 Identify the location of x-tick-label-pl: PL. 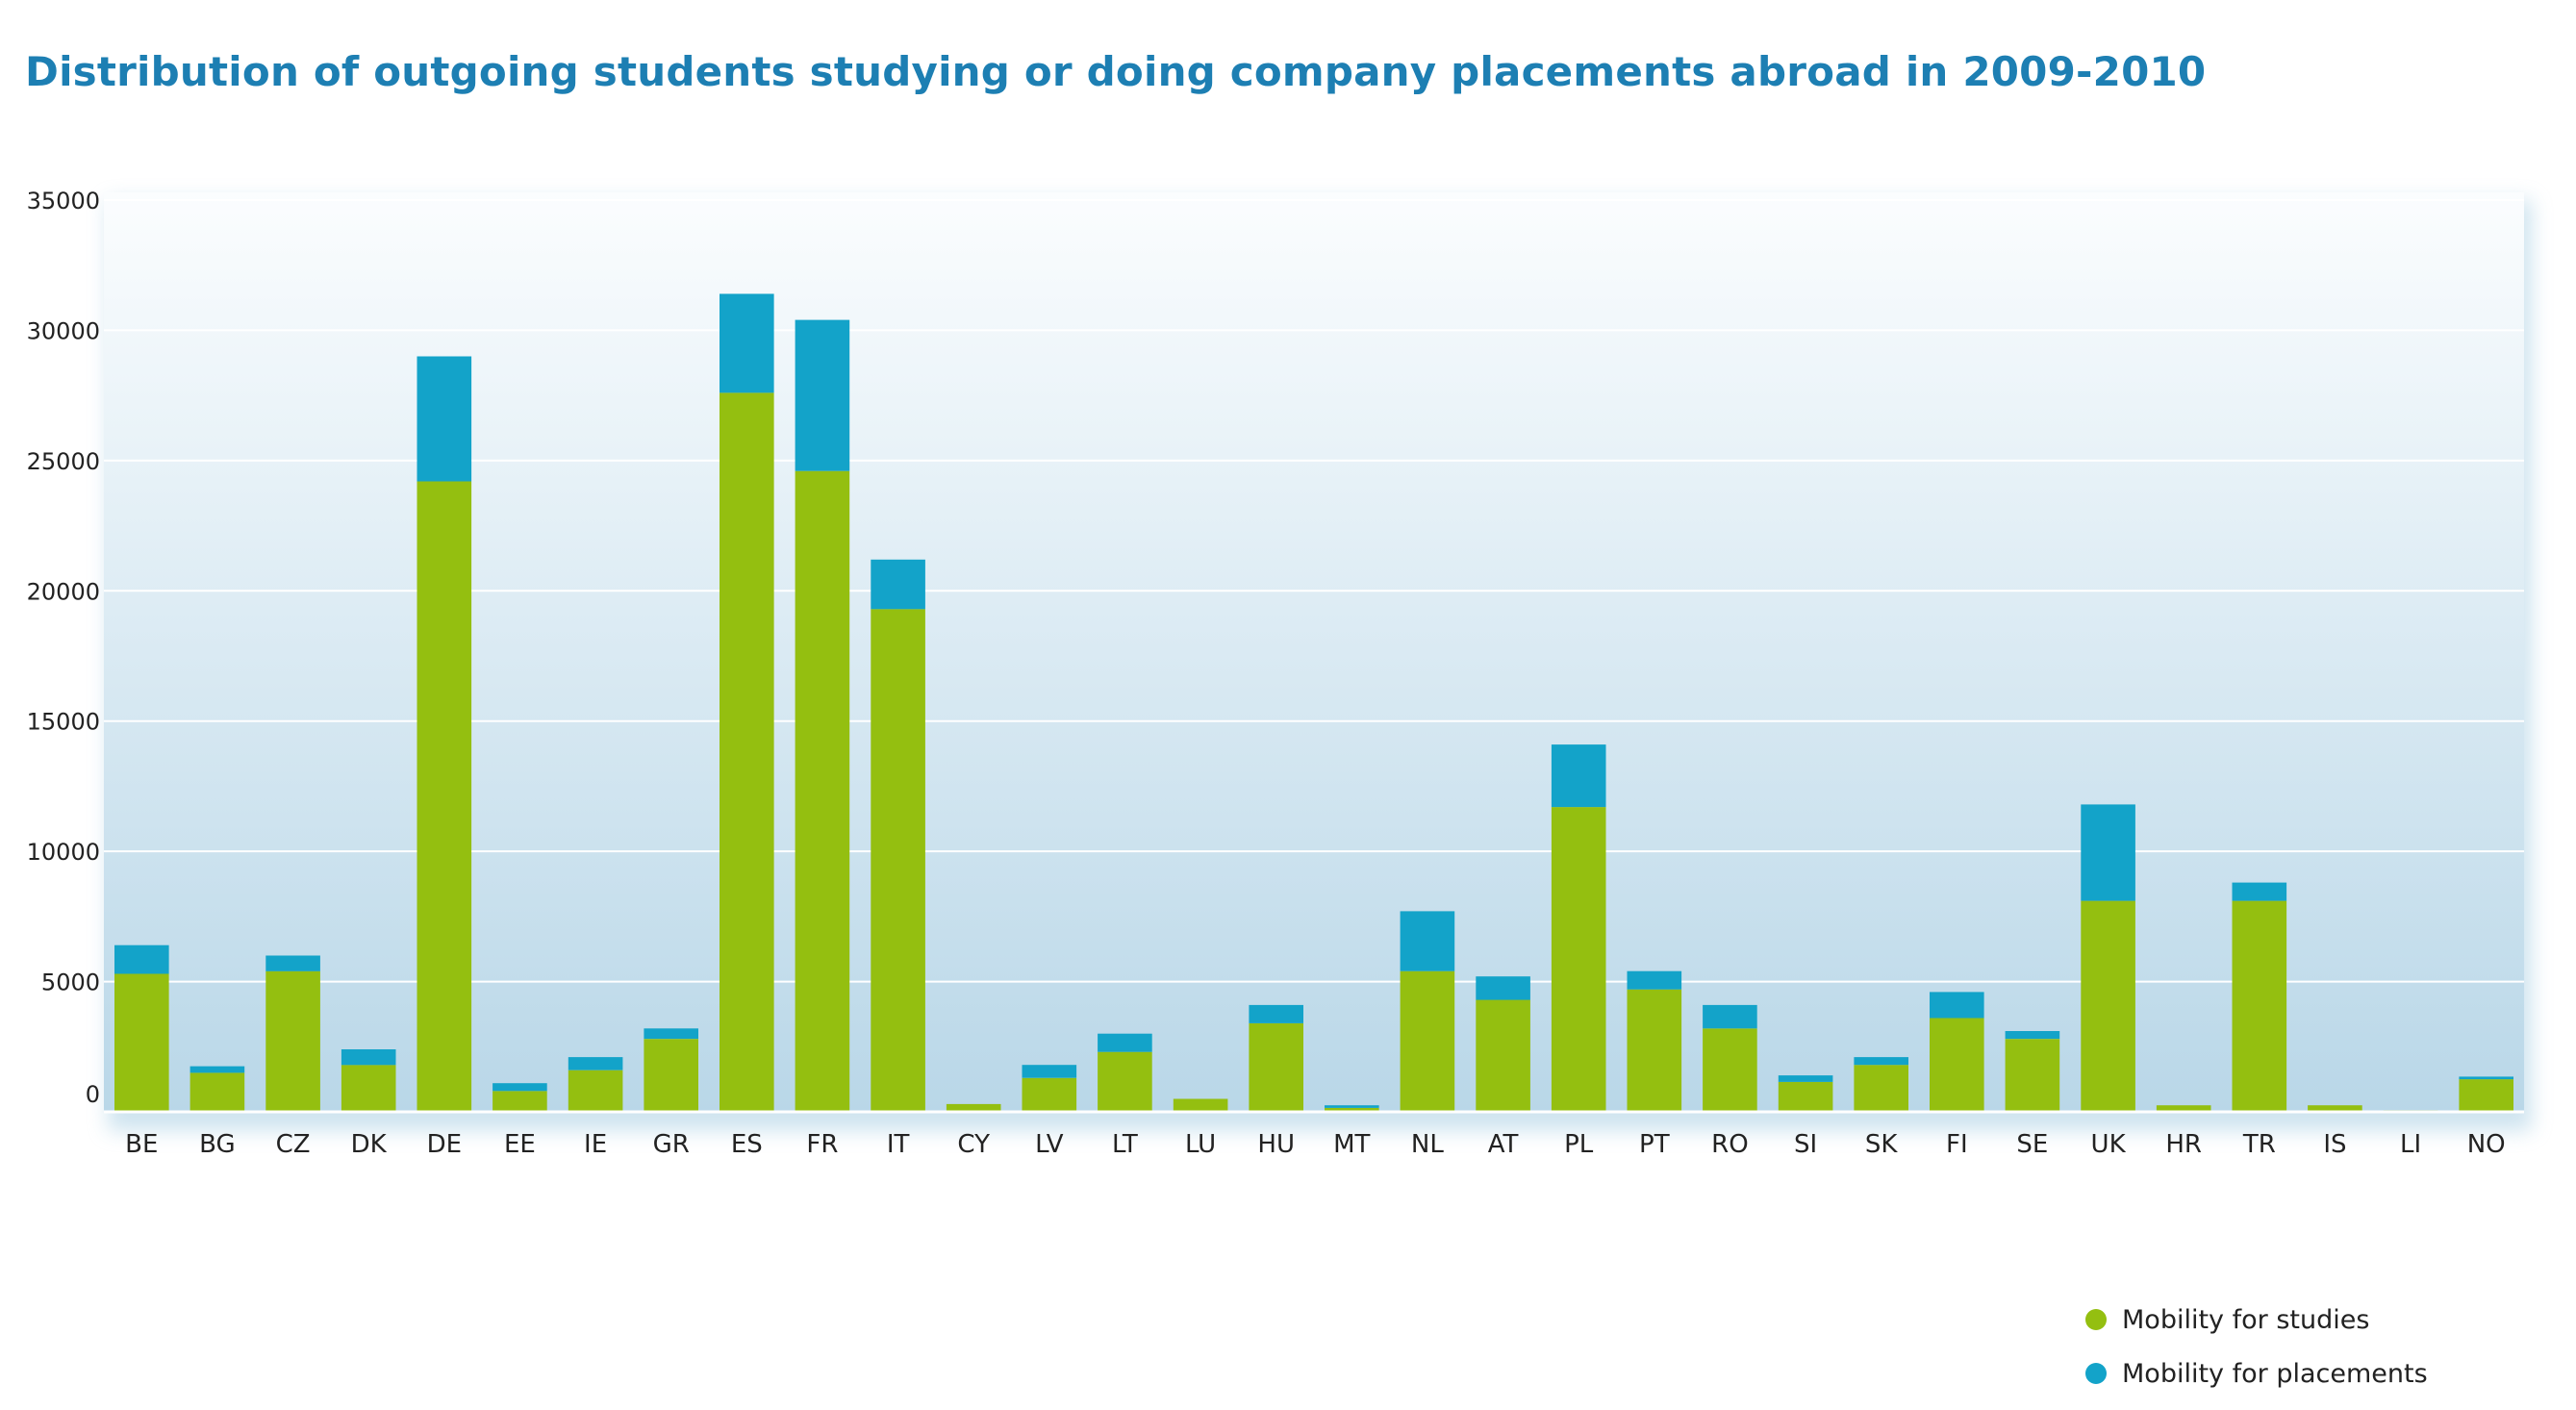
(1579, 1144).